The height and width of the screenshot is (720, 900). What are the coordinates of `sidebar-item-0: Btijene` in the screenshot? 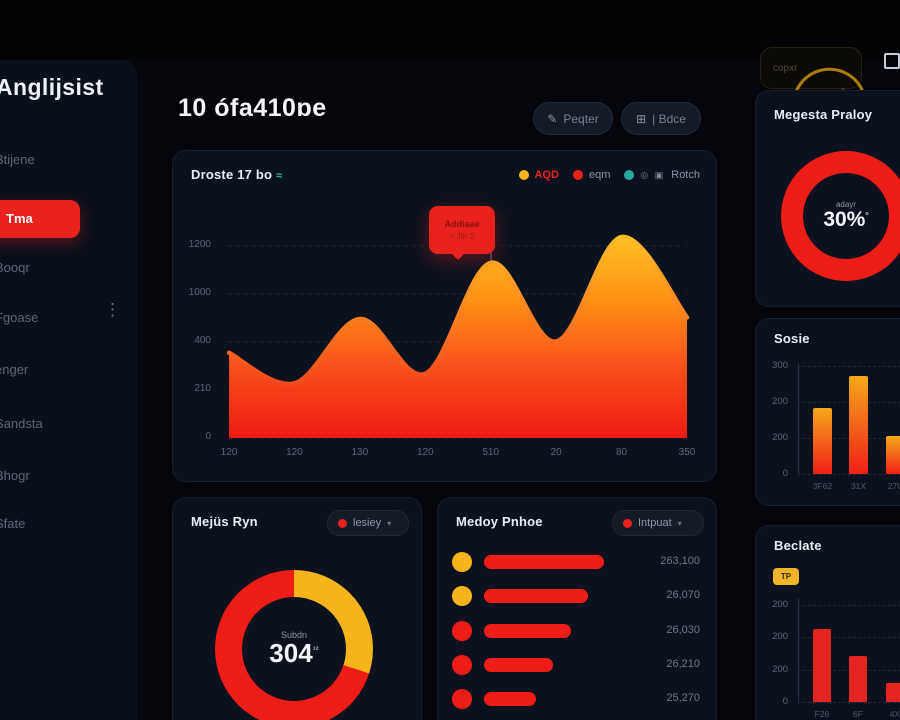 It's located at (17, 159).